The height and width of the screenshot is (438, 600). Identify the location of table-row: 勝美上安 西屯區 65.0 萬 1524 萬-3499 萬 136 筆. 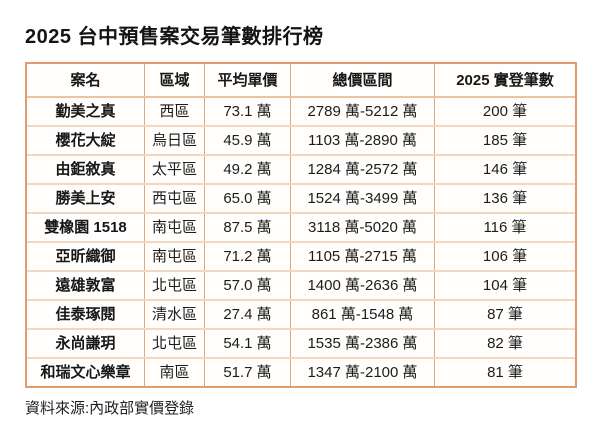
(301, 197).